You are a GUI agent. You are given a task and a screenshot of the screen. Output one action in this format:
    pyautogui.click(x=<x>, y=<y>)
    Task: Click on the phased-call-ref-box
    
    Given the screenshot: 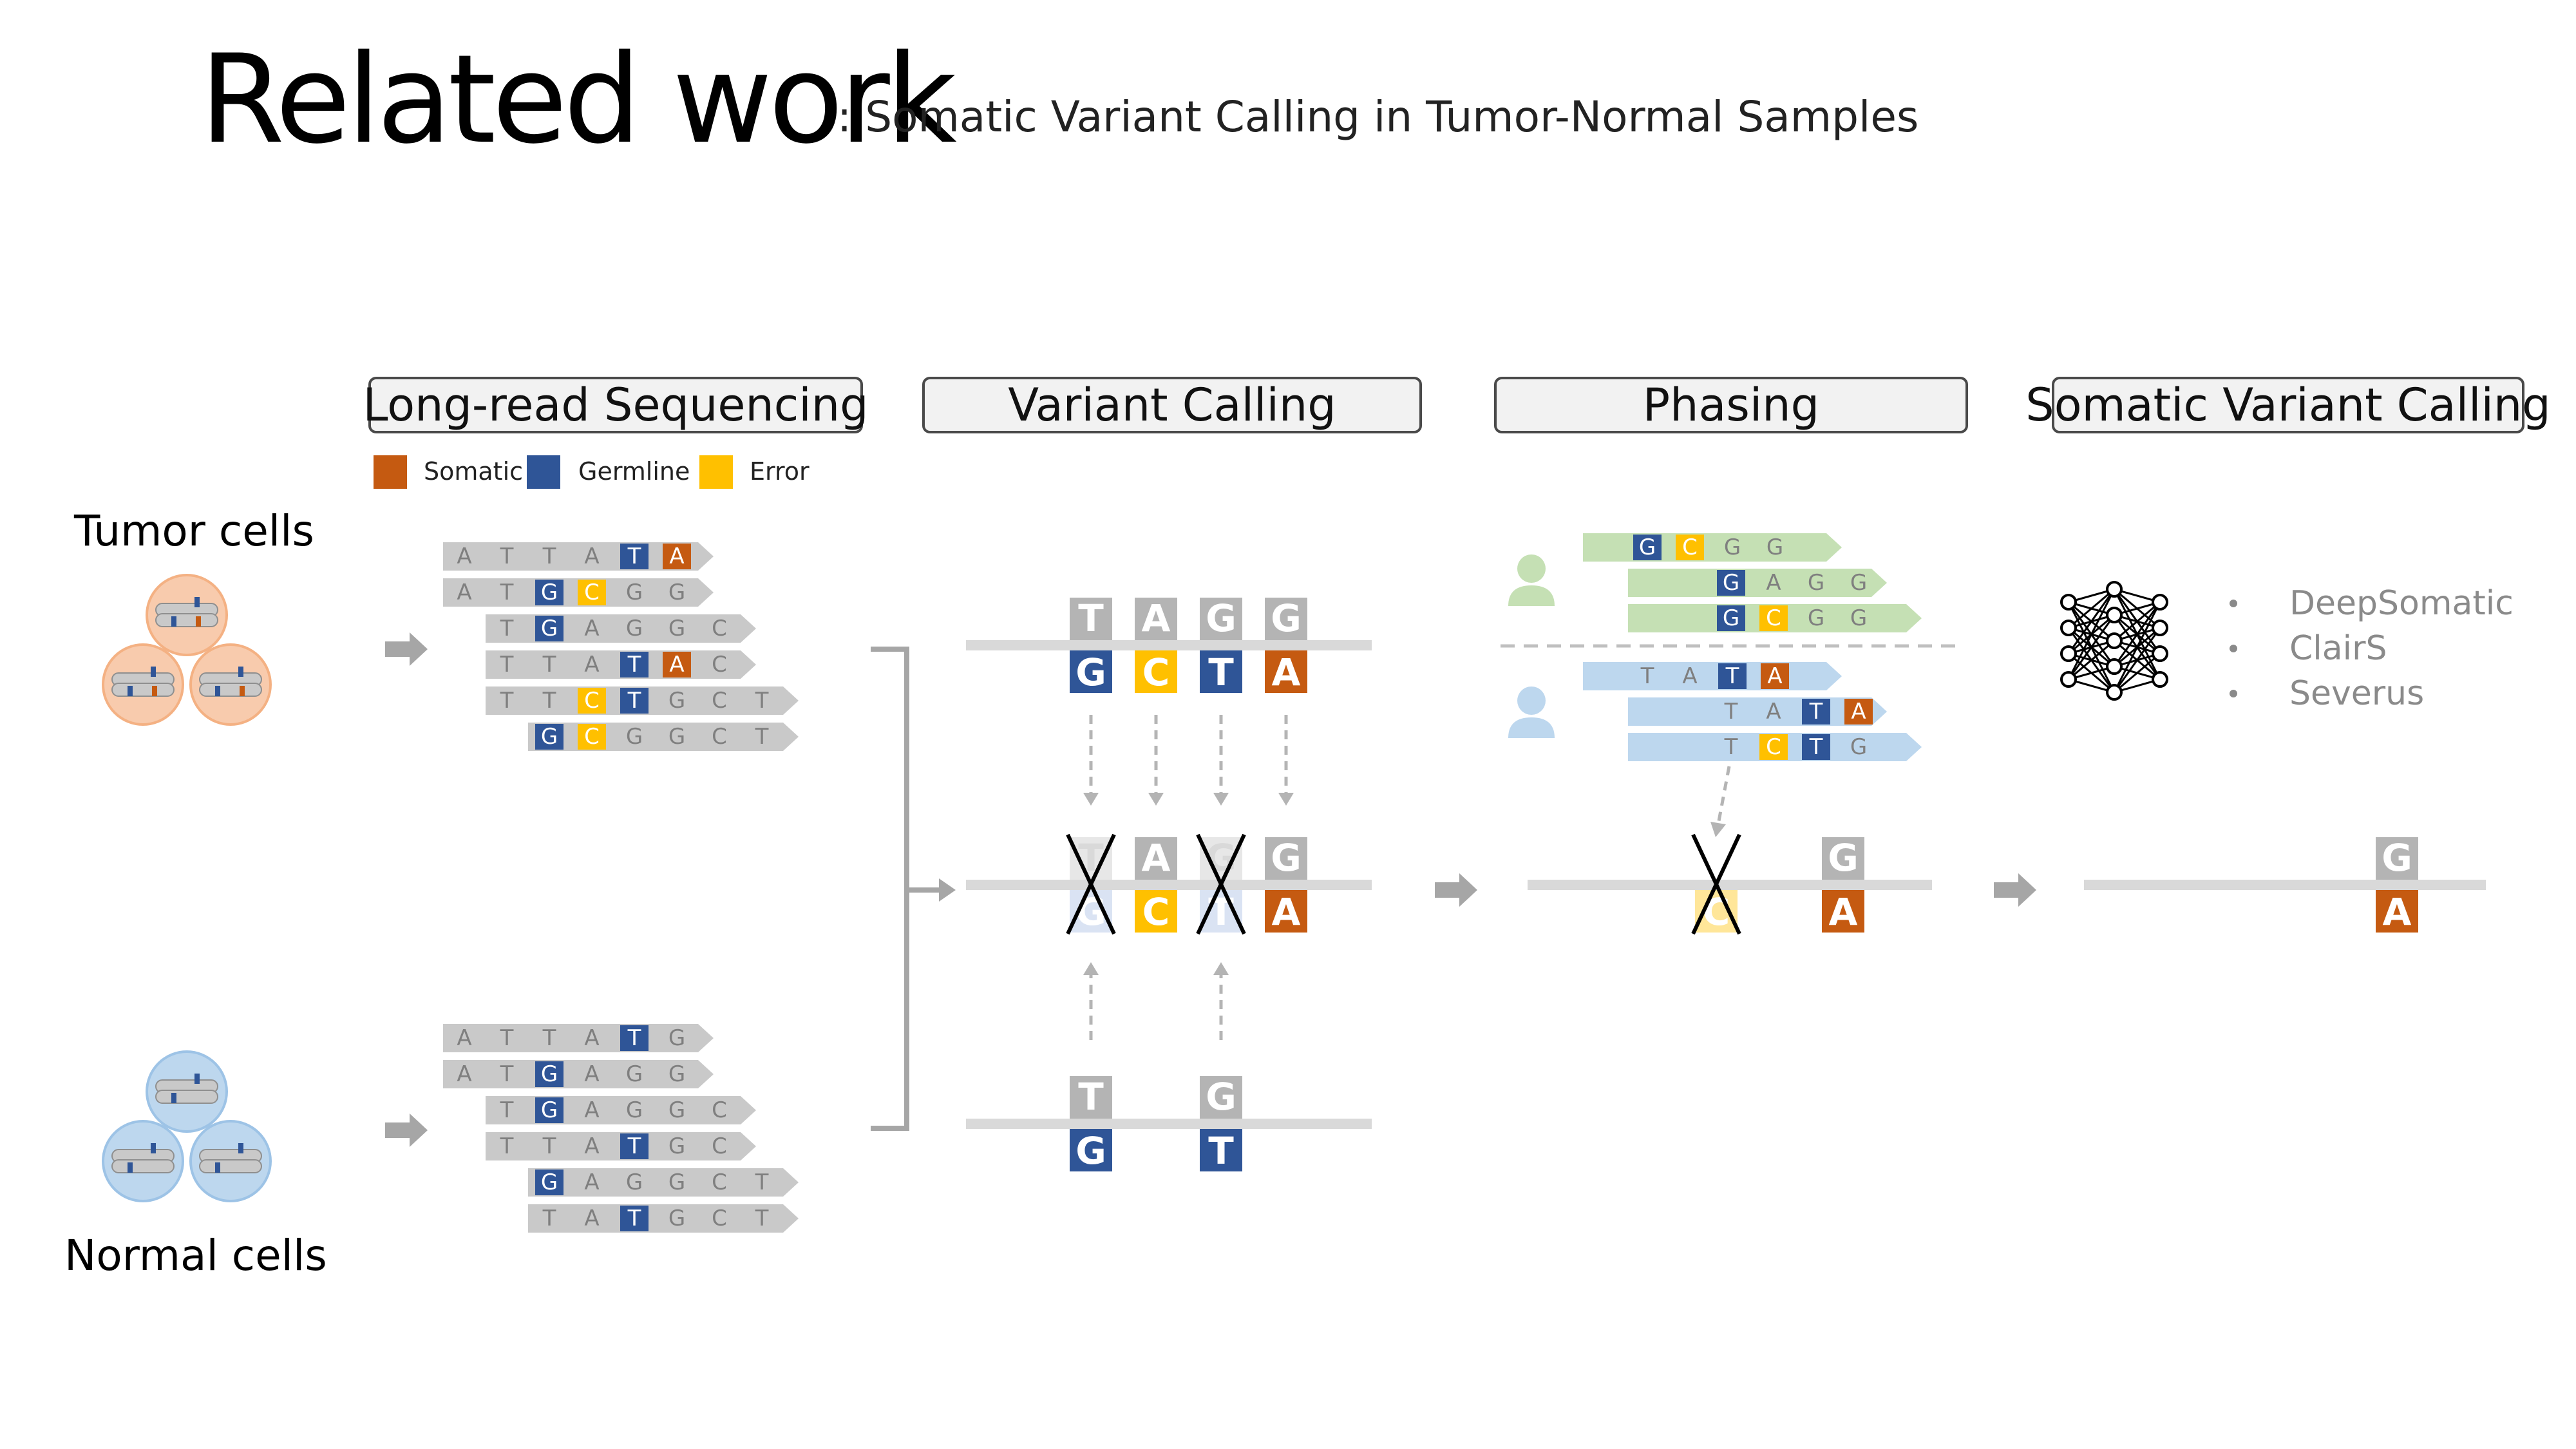 What is the action you would take?
    pyautogui.click(x=1843, y=858)
    